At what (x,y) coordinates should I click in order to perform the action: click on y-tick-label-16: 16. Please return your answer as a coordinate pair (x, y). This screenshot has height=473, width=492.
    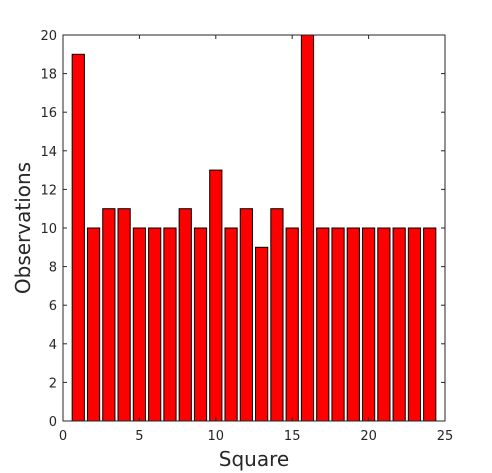
    Looking at the image, I should click on (48, 113).